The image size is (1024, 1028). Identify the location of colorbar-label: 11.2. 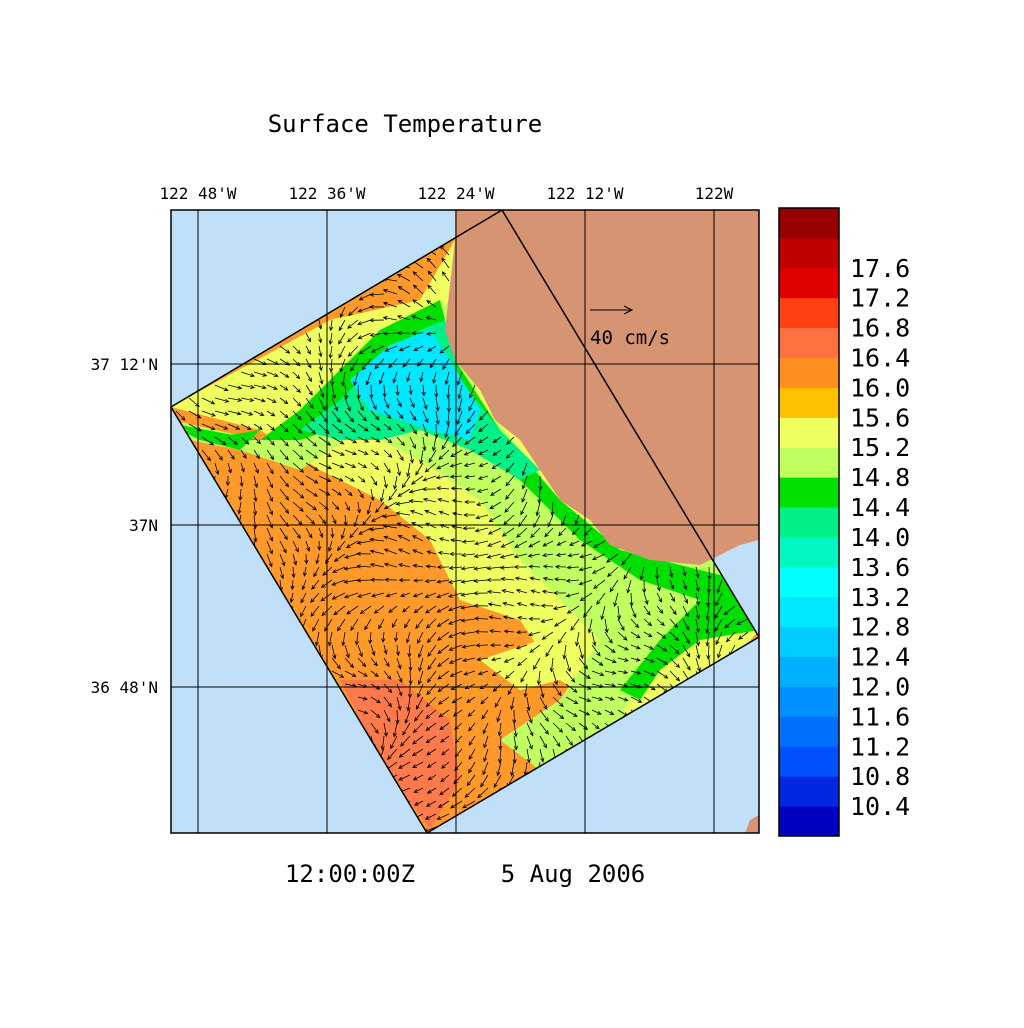
(880, 746).